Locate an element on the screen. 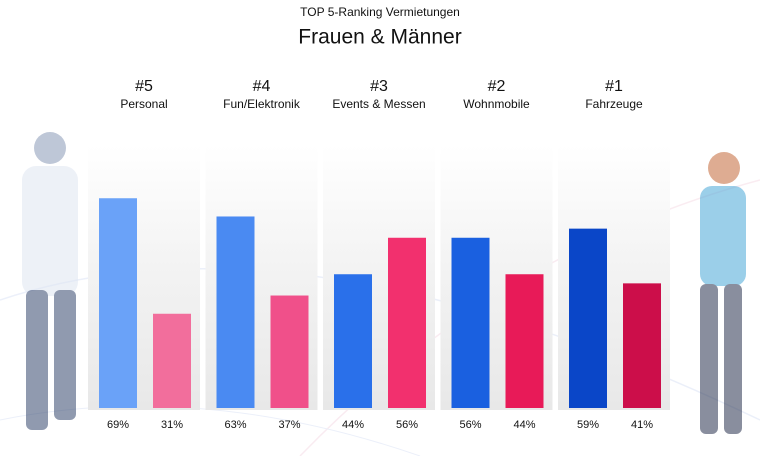 Image resolution: width=760 pixels, height=456 pixels. category-label: Fahrzeuge is located at coordinates (614, 104).